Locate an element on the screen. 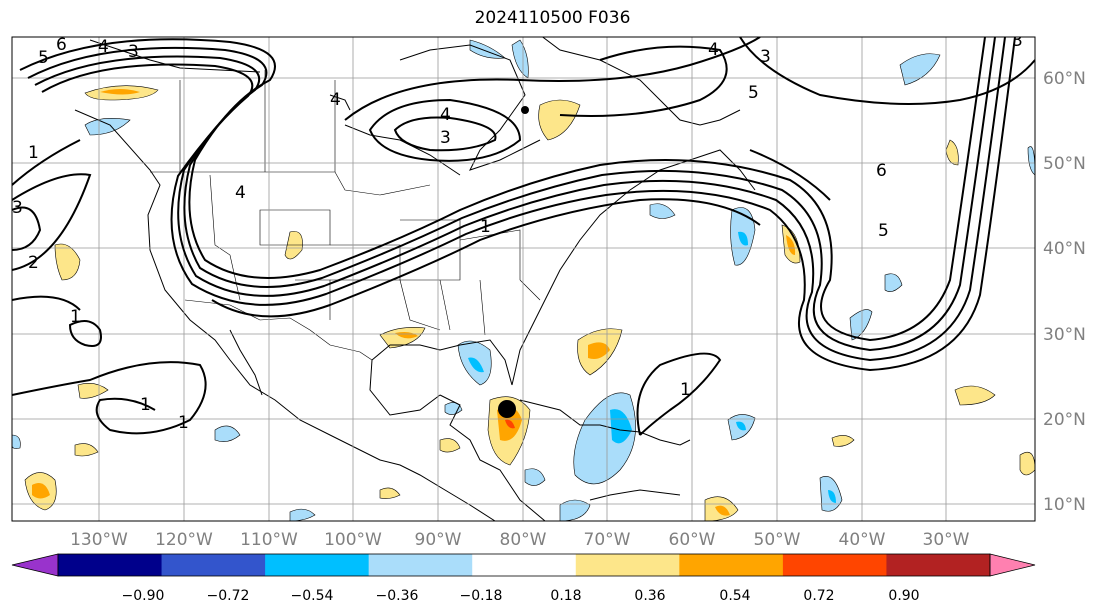 This screenshot has height=615, width=1105. map-title: 2024110500 F036 is located at coordinates (552, 18).